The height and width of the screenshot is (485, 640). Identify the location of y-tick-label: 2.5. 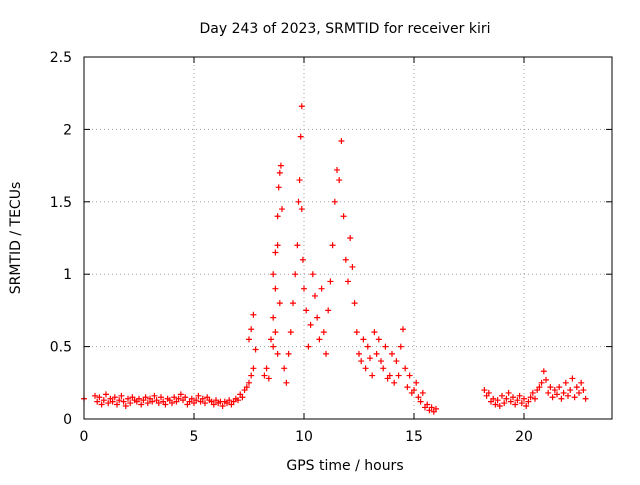
(61, 58).